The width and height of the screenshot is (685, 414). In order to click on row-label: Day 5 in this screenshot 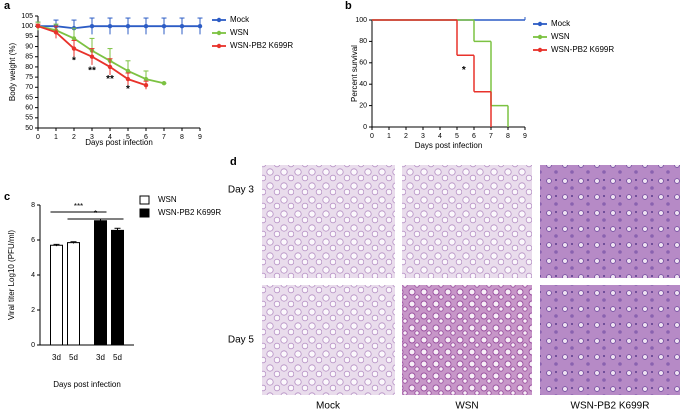, I will do `click(241, 340)`.